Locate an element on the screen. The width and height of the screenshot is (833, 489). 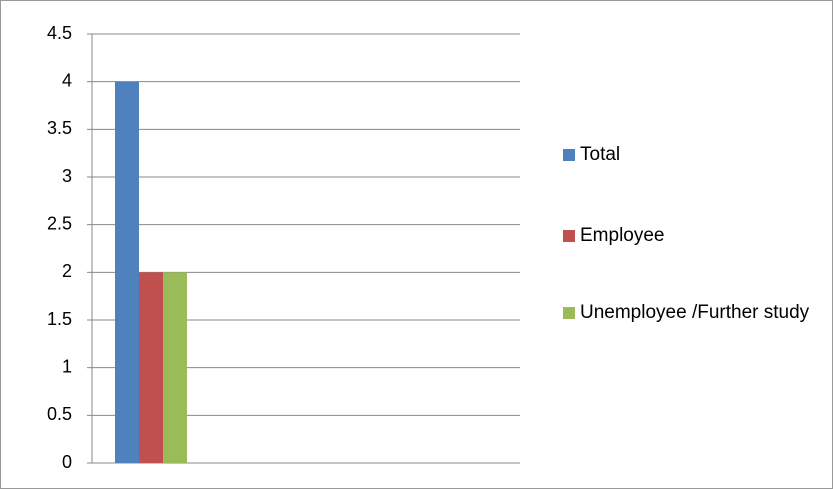
y-tick-label: 0 is located at coordinates (67, 462).